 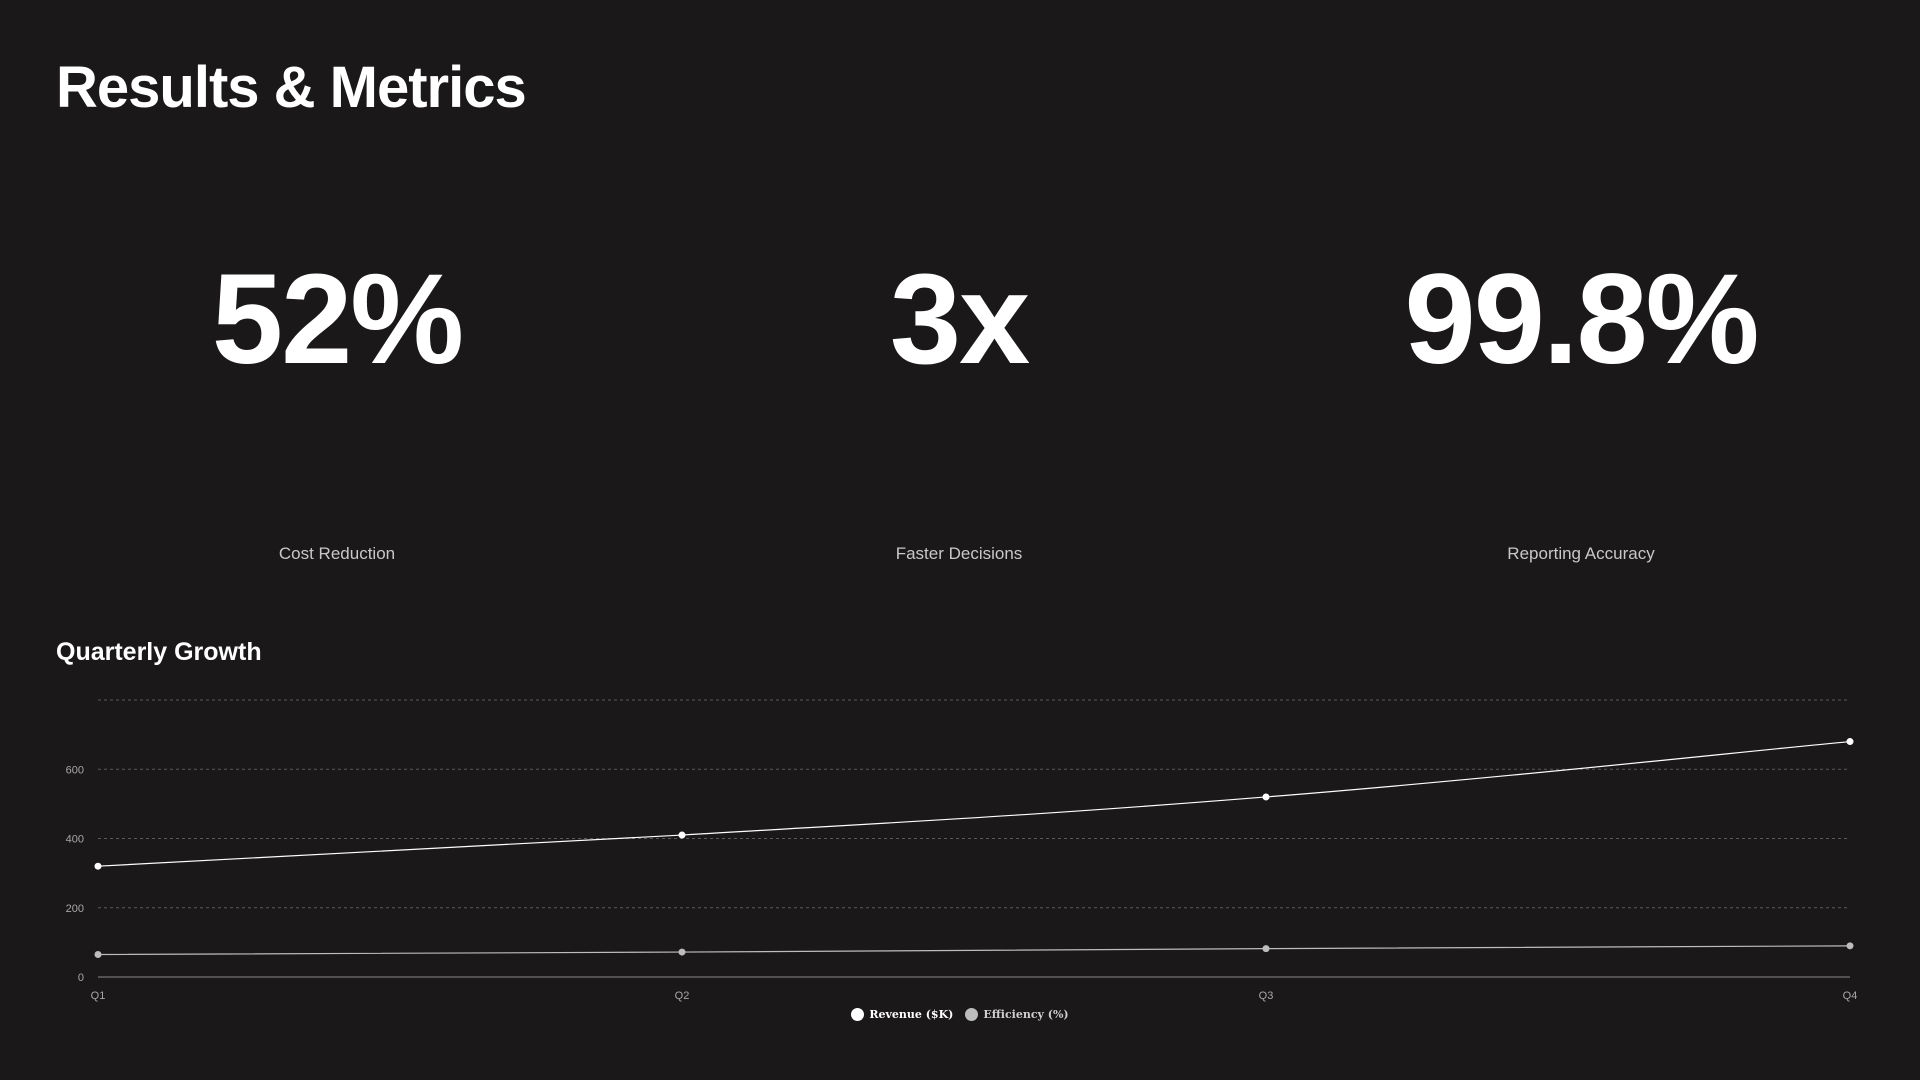 I want to click on metric-cost-reduction: 52% Cost Reduction, so click(x=337, y=401).